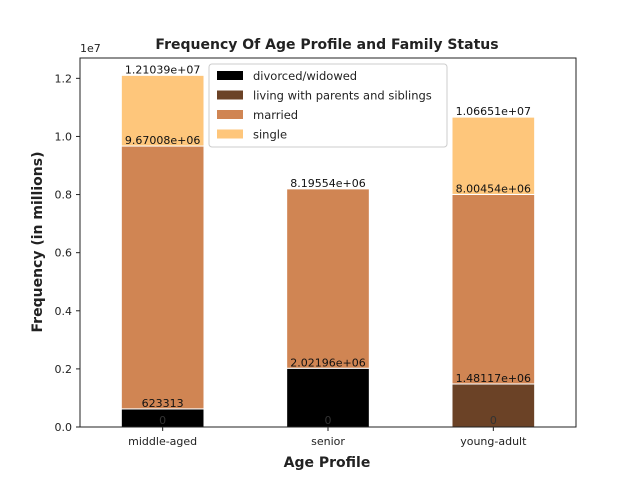 This screenshot has height=480, width=640. I want to click on y-tick-label: 0.6, so click(64, 253).